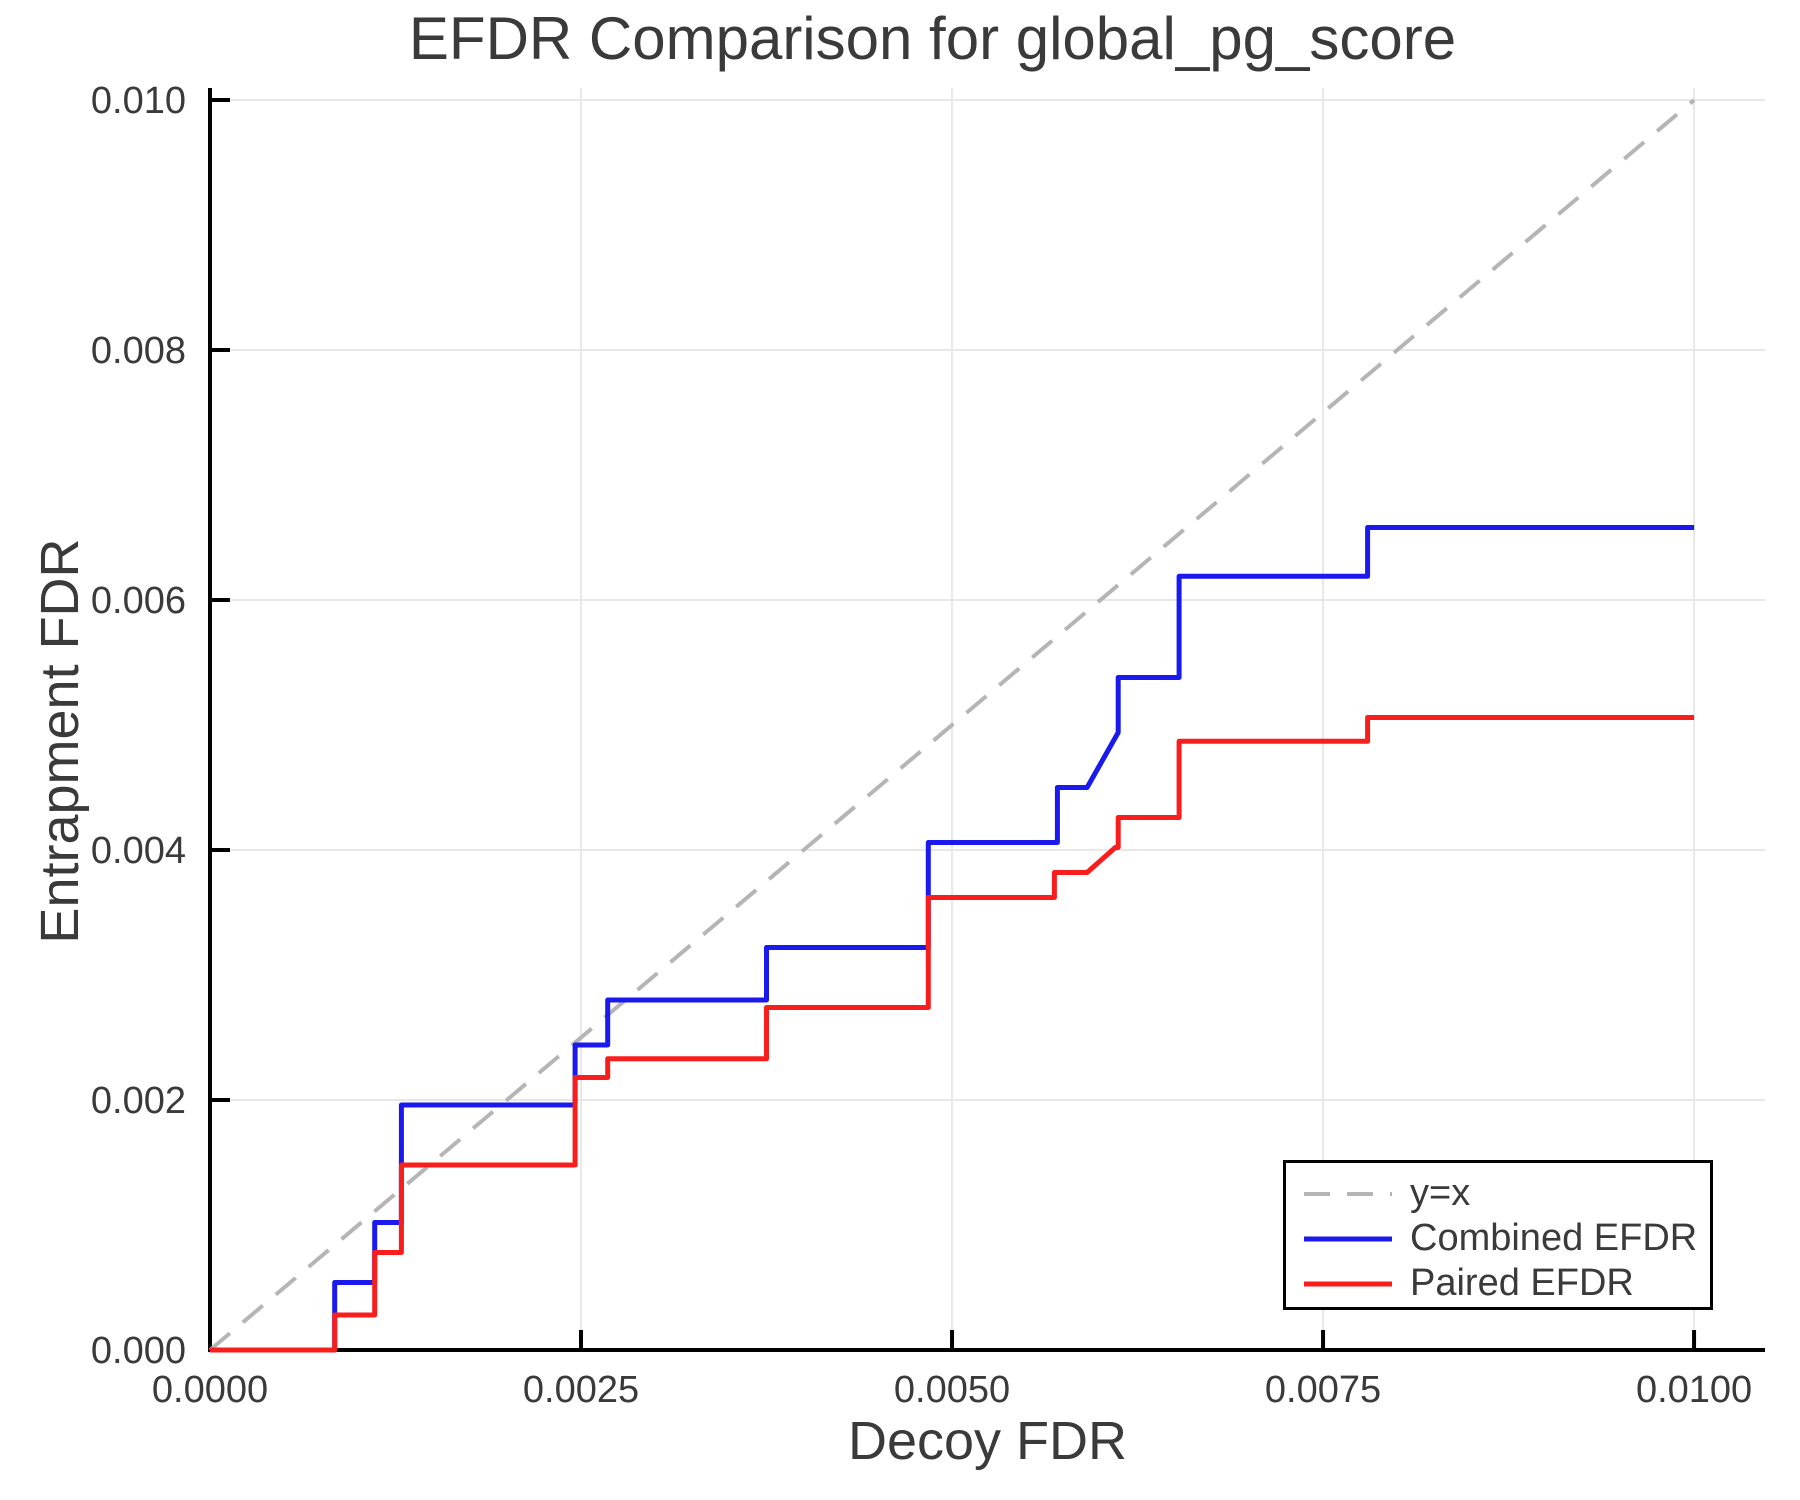 This screenshot has width=1800, height=1500. I want to click on legend-label-yx: y=x, so click(1440, 1193).